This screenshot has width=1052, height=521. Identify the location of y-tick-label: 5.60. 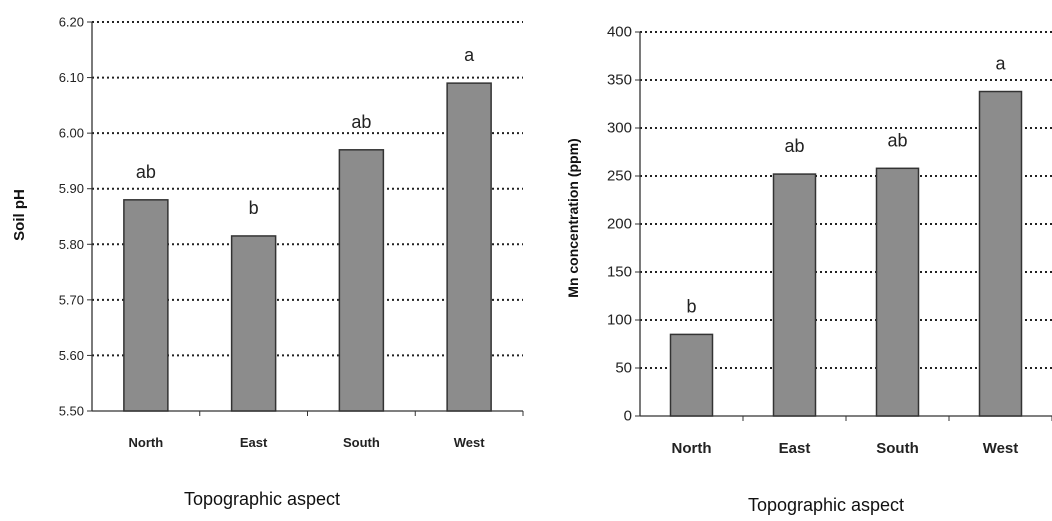
(71, 355).